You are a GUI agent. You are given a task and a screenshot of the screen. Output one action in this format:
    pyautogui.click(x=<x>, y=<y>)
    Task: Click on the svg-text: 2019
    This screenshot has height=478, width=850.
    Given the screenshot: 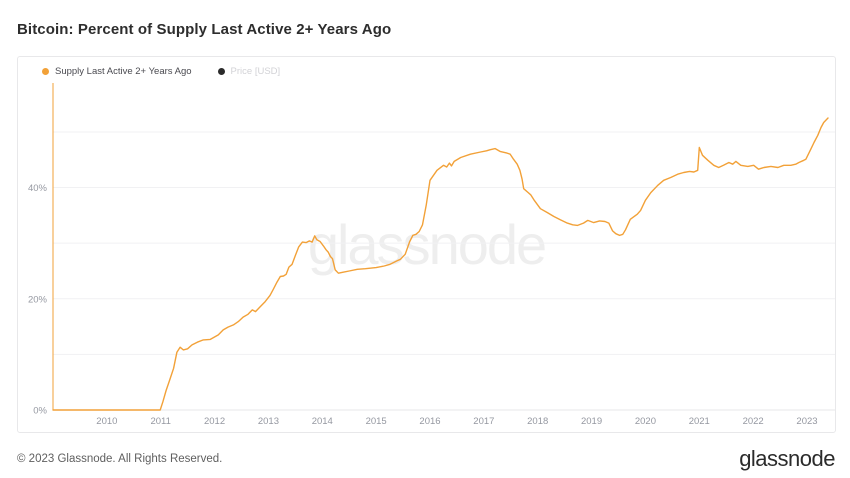 What is the action you would take?
    pyautogui.click(x=591, y=421)
    